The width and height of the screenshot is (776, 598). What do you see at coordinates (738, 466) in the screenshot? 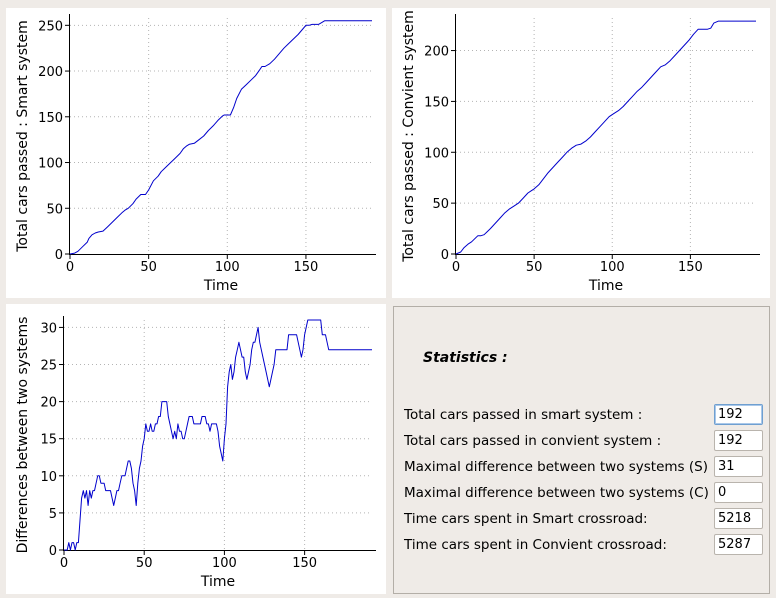
I see `stat-field-max-diff-s` at bounding box center [738, 466].